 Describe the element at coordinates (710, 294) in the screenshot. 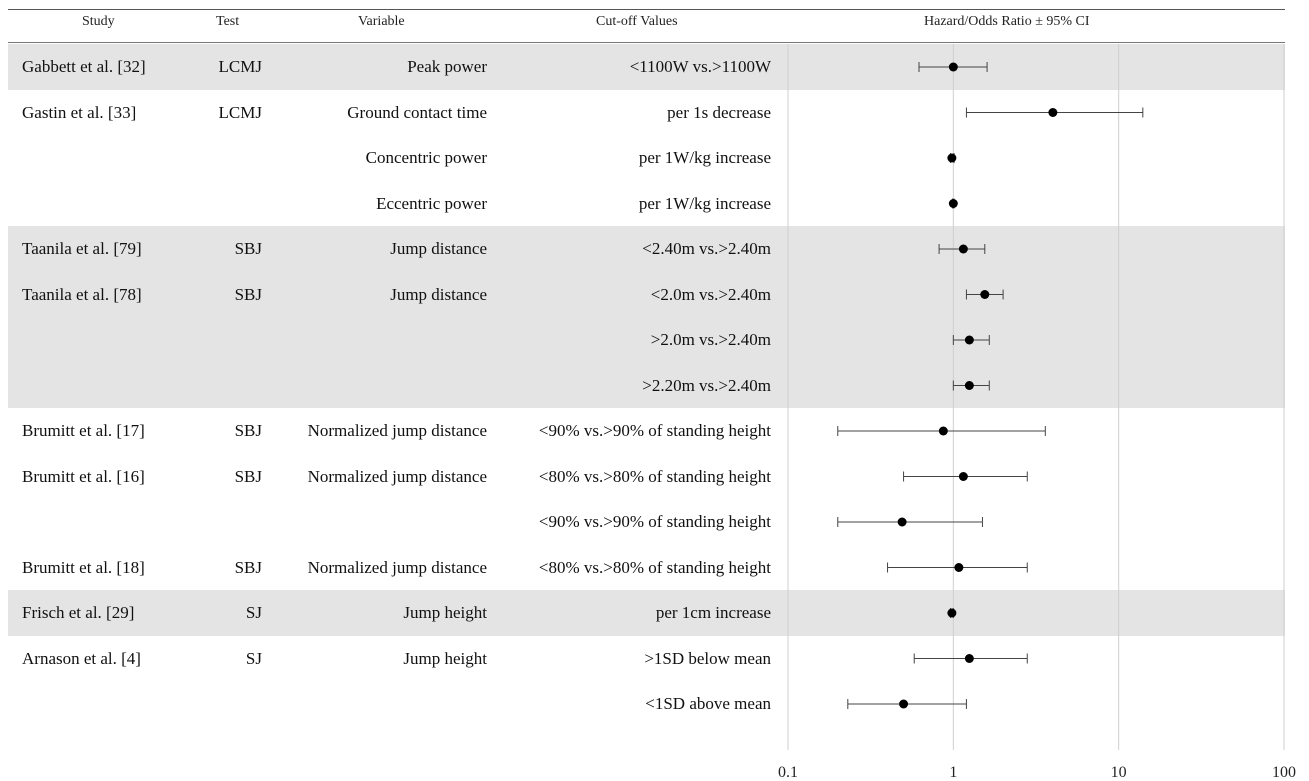

I see `cell-cutoff: <2.0m vs.>2.40m` at that location.